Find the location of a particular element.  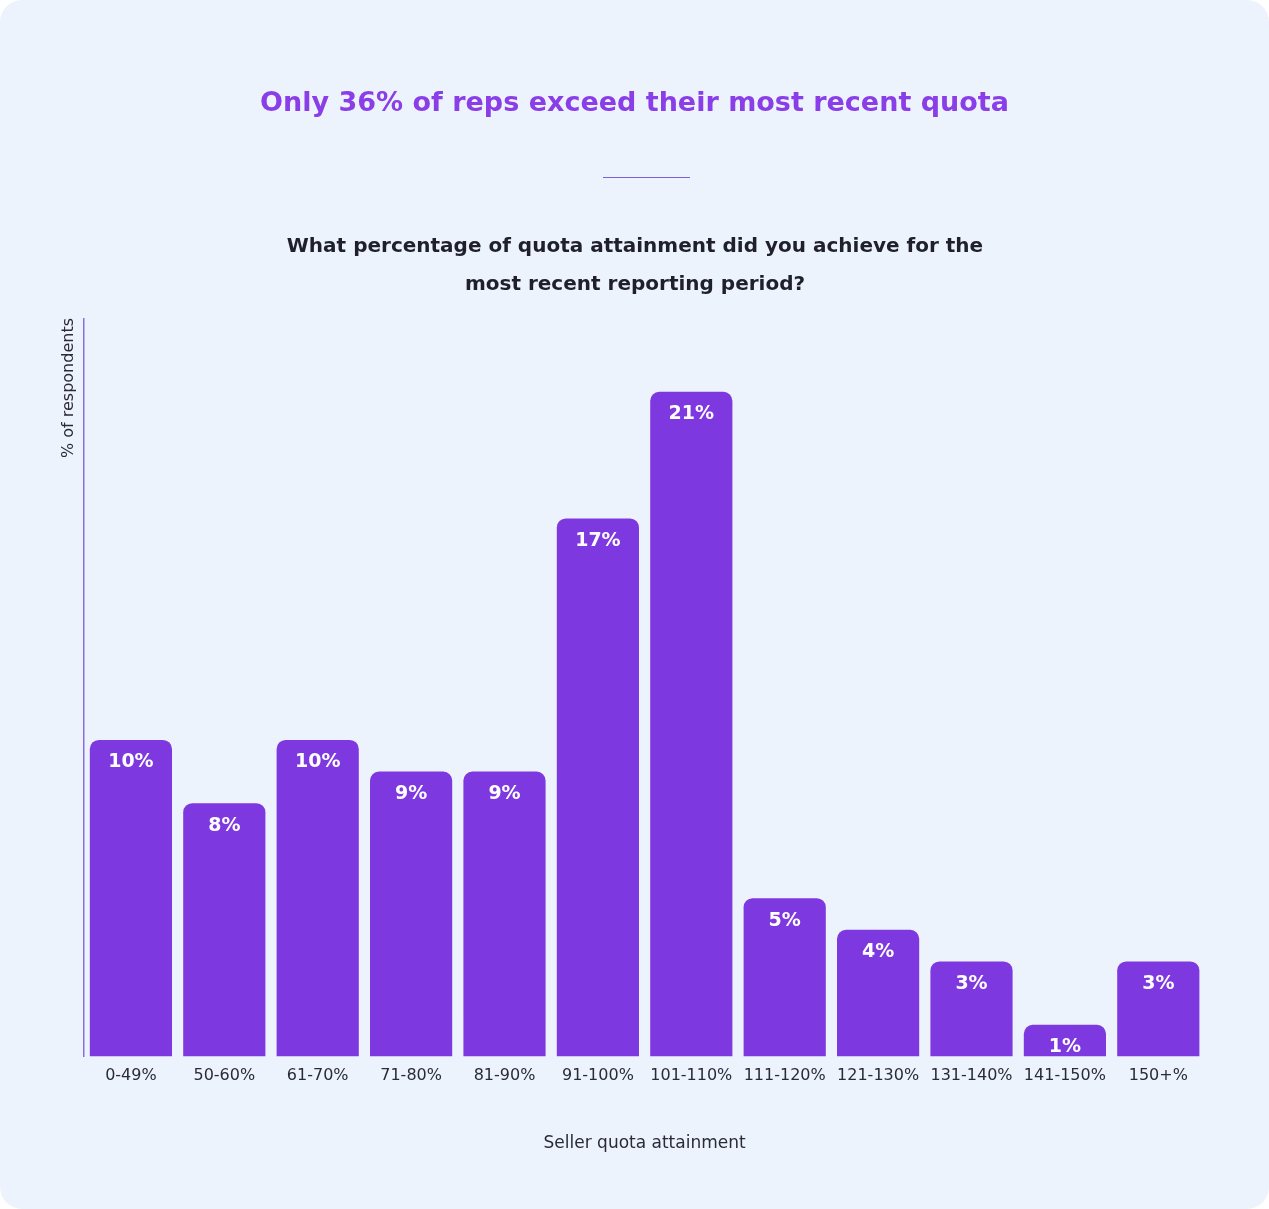

data-label: 1% is located at coordinates (1065, 1045).